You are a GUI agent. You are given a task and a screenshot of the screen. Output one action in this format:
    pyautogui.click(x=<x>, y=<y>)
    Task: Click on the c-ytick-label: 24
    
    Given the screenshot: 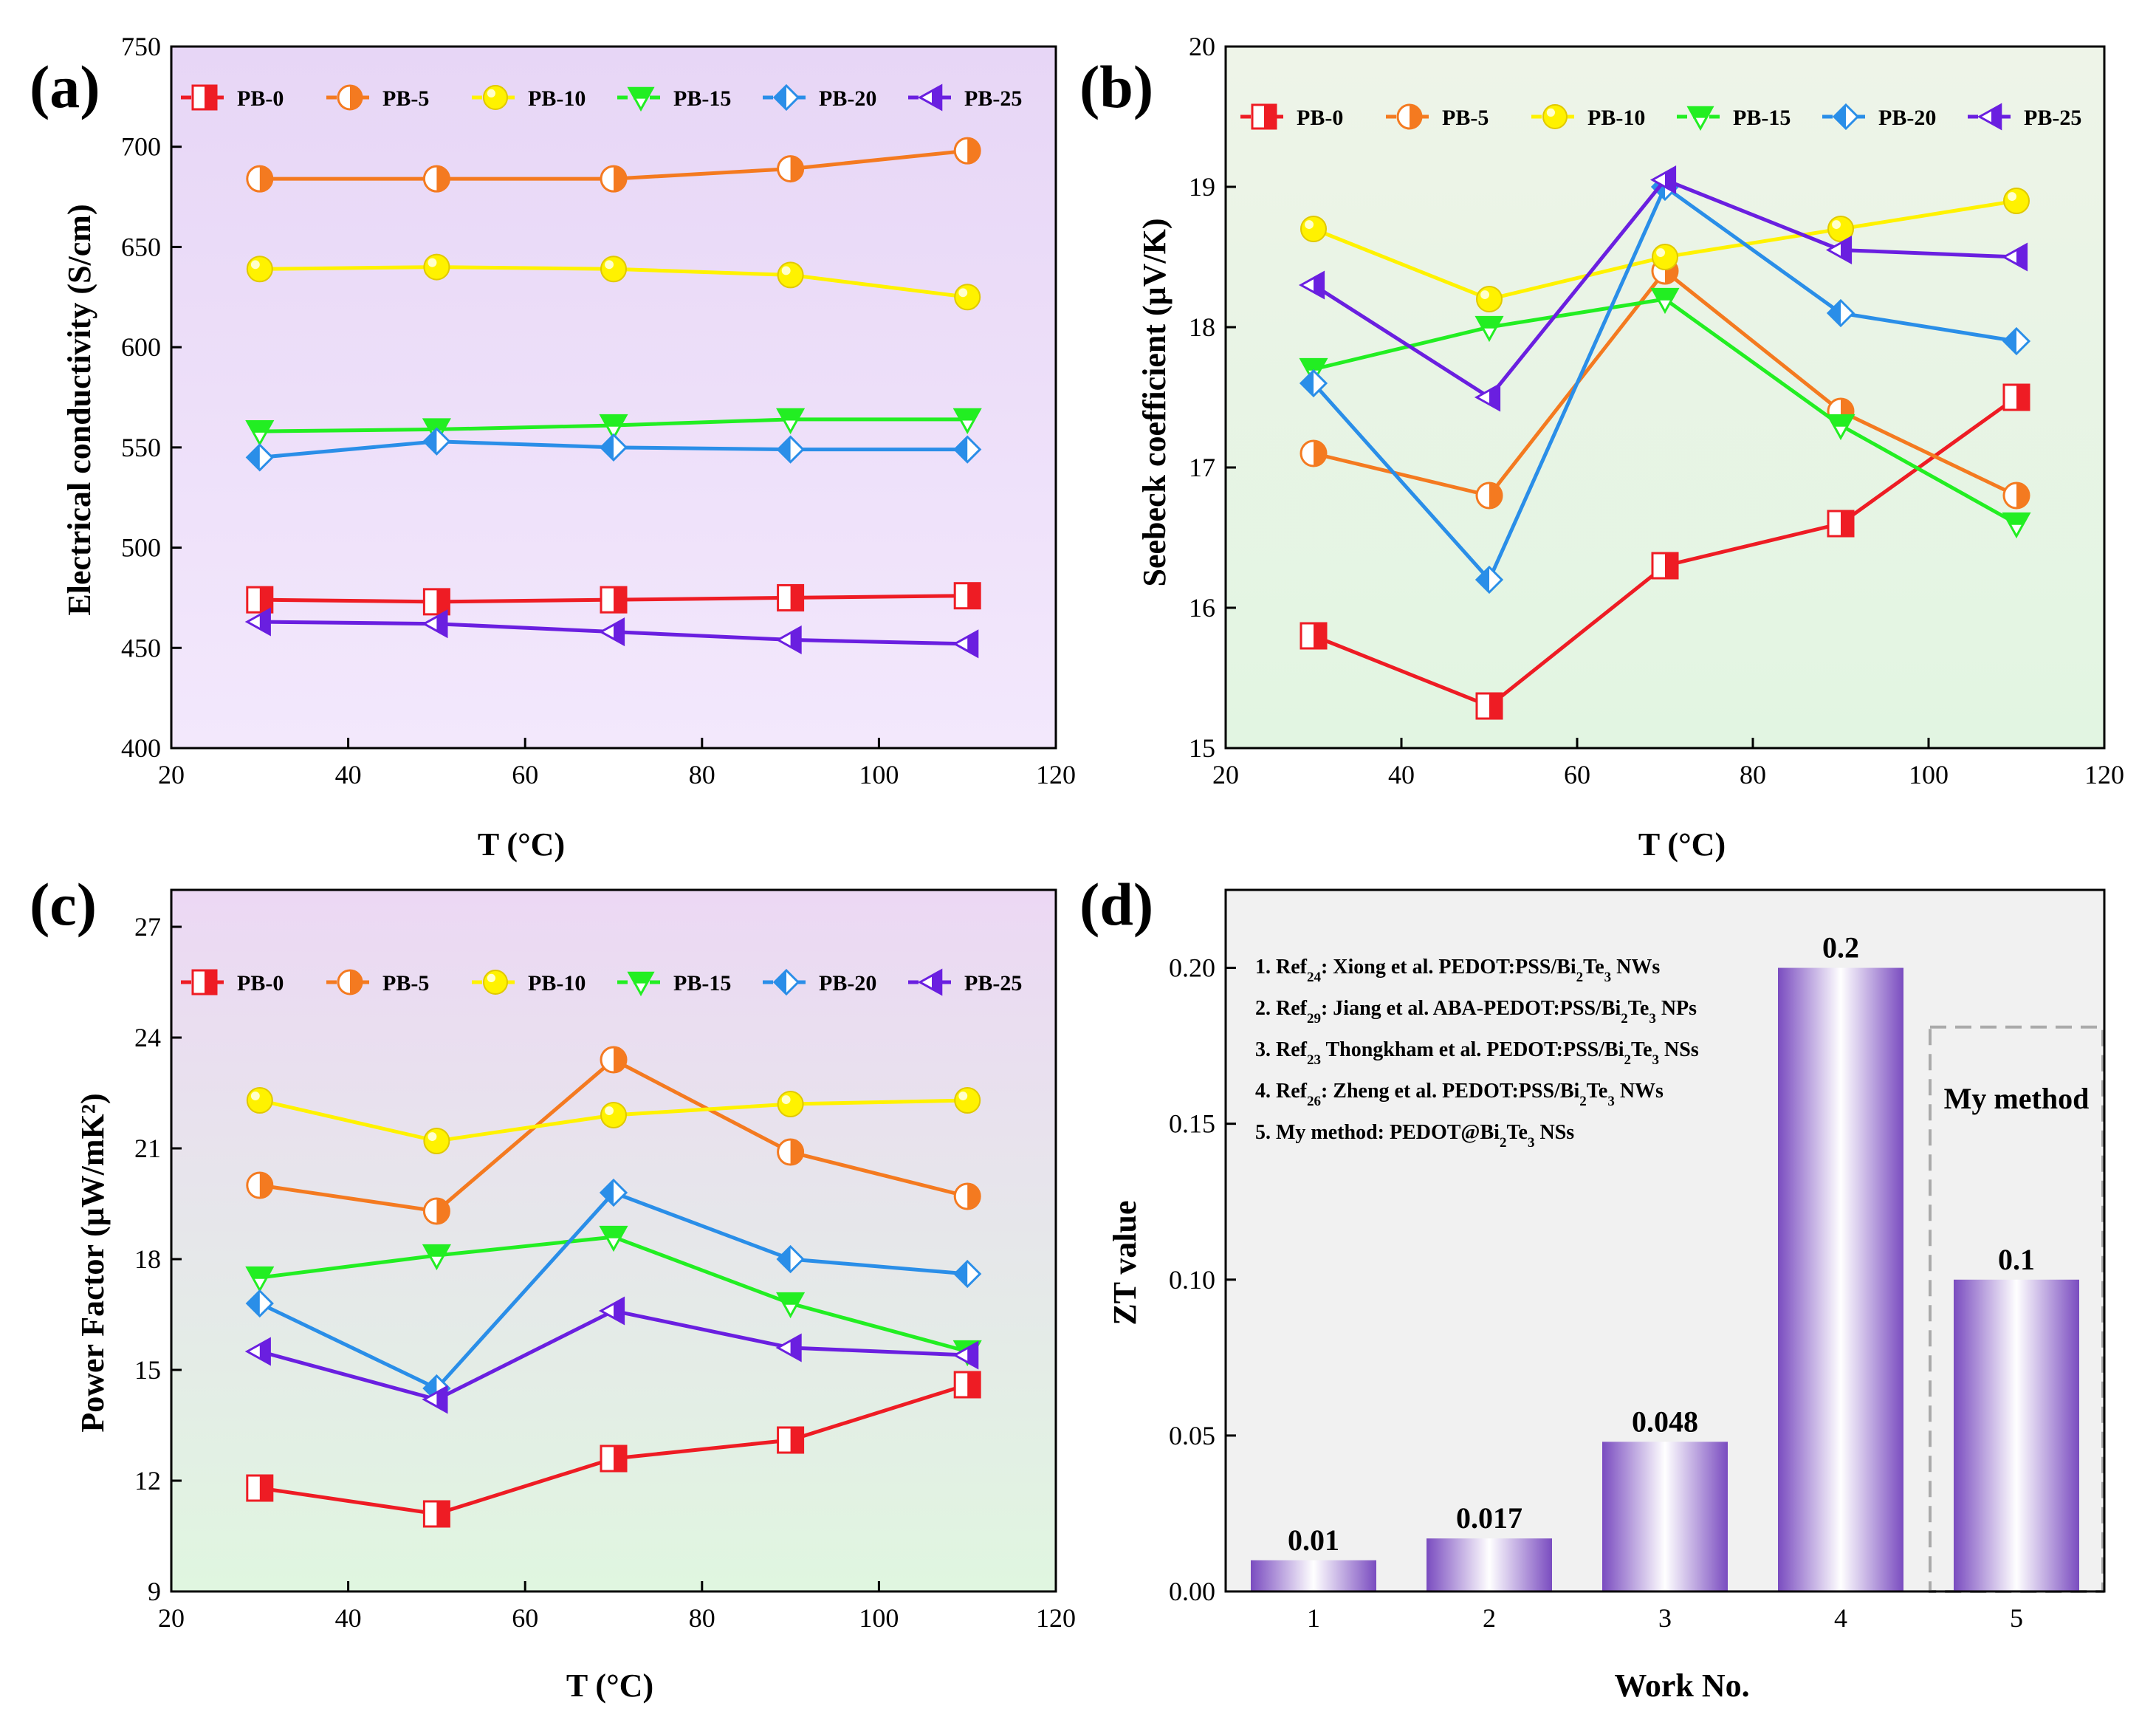 What is the action you would take?
    pyautogui.click(x=147, y=1037)
    